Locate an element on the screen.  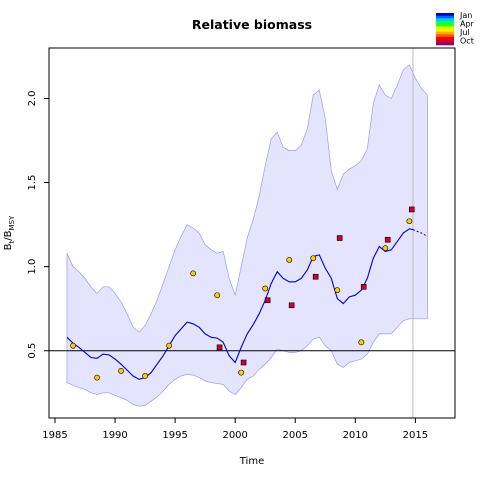
legend-label-jul: Jul is located at coordinates (464, 32).